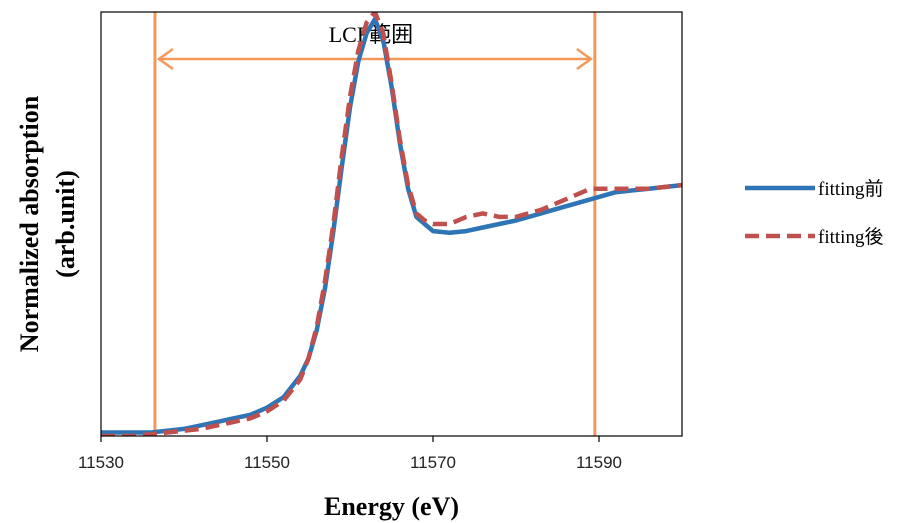  Describe the element at coordinates (433, 462) in the screenshot. I see `x-tick-label: 11570` at that location.